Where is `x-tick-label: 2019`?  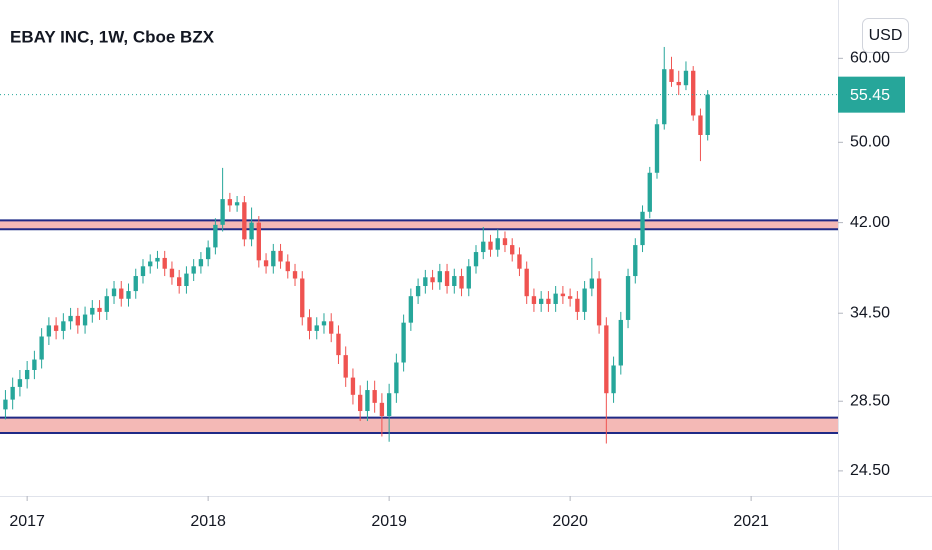
x-tick-label: 2019 is located at coordinates (389, 521).